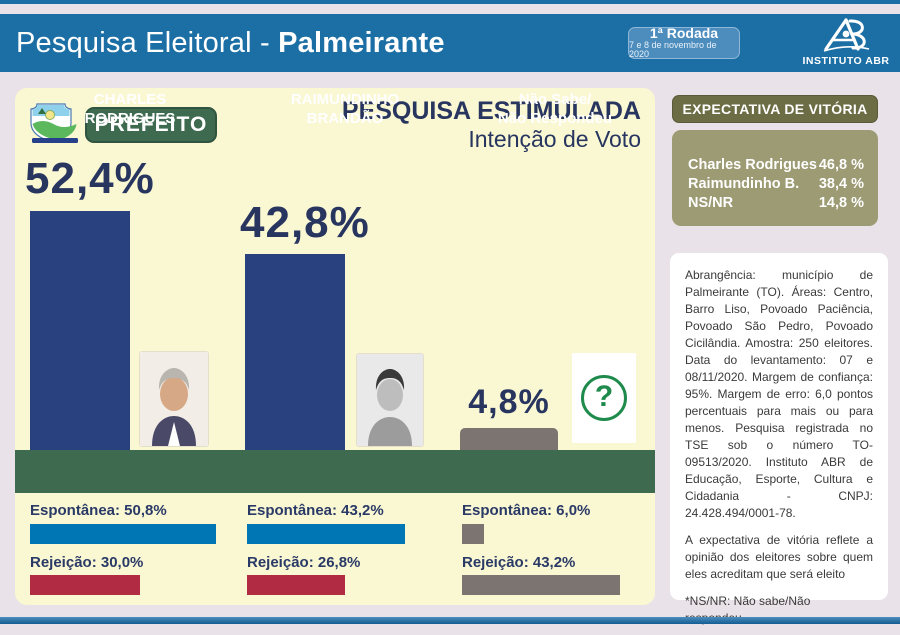  I want to click on candidate-name-line: Não Sabe/, so click(555, 99).